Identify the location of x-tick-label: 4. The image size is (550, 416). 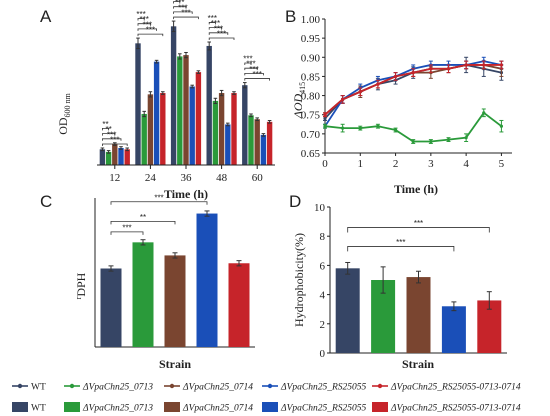
(466, 164).